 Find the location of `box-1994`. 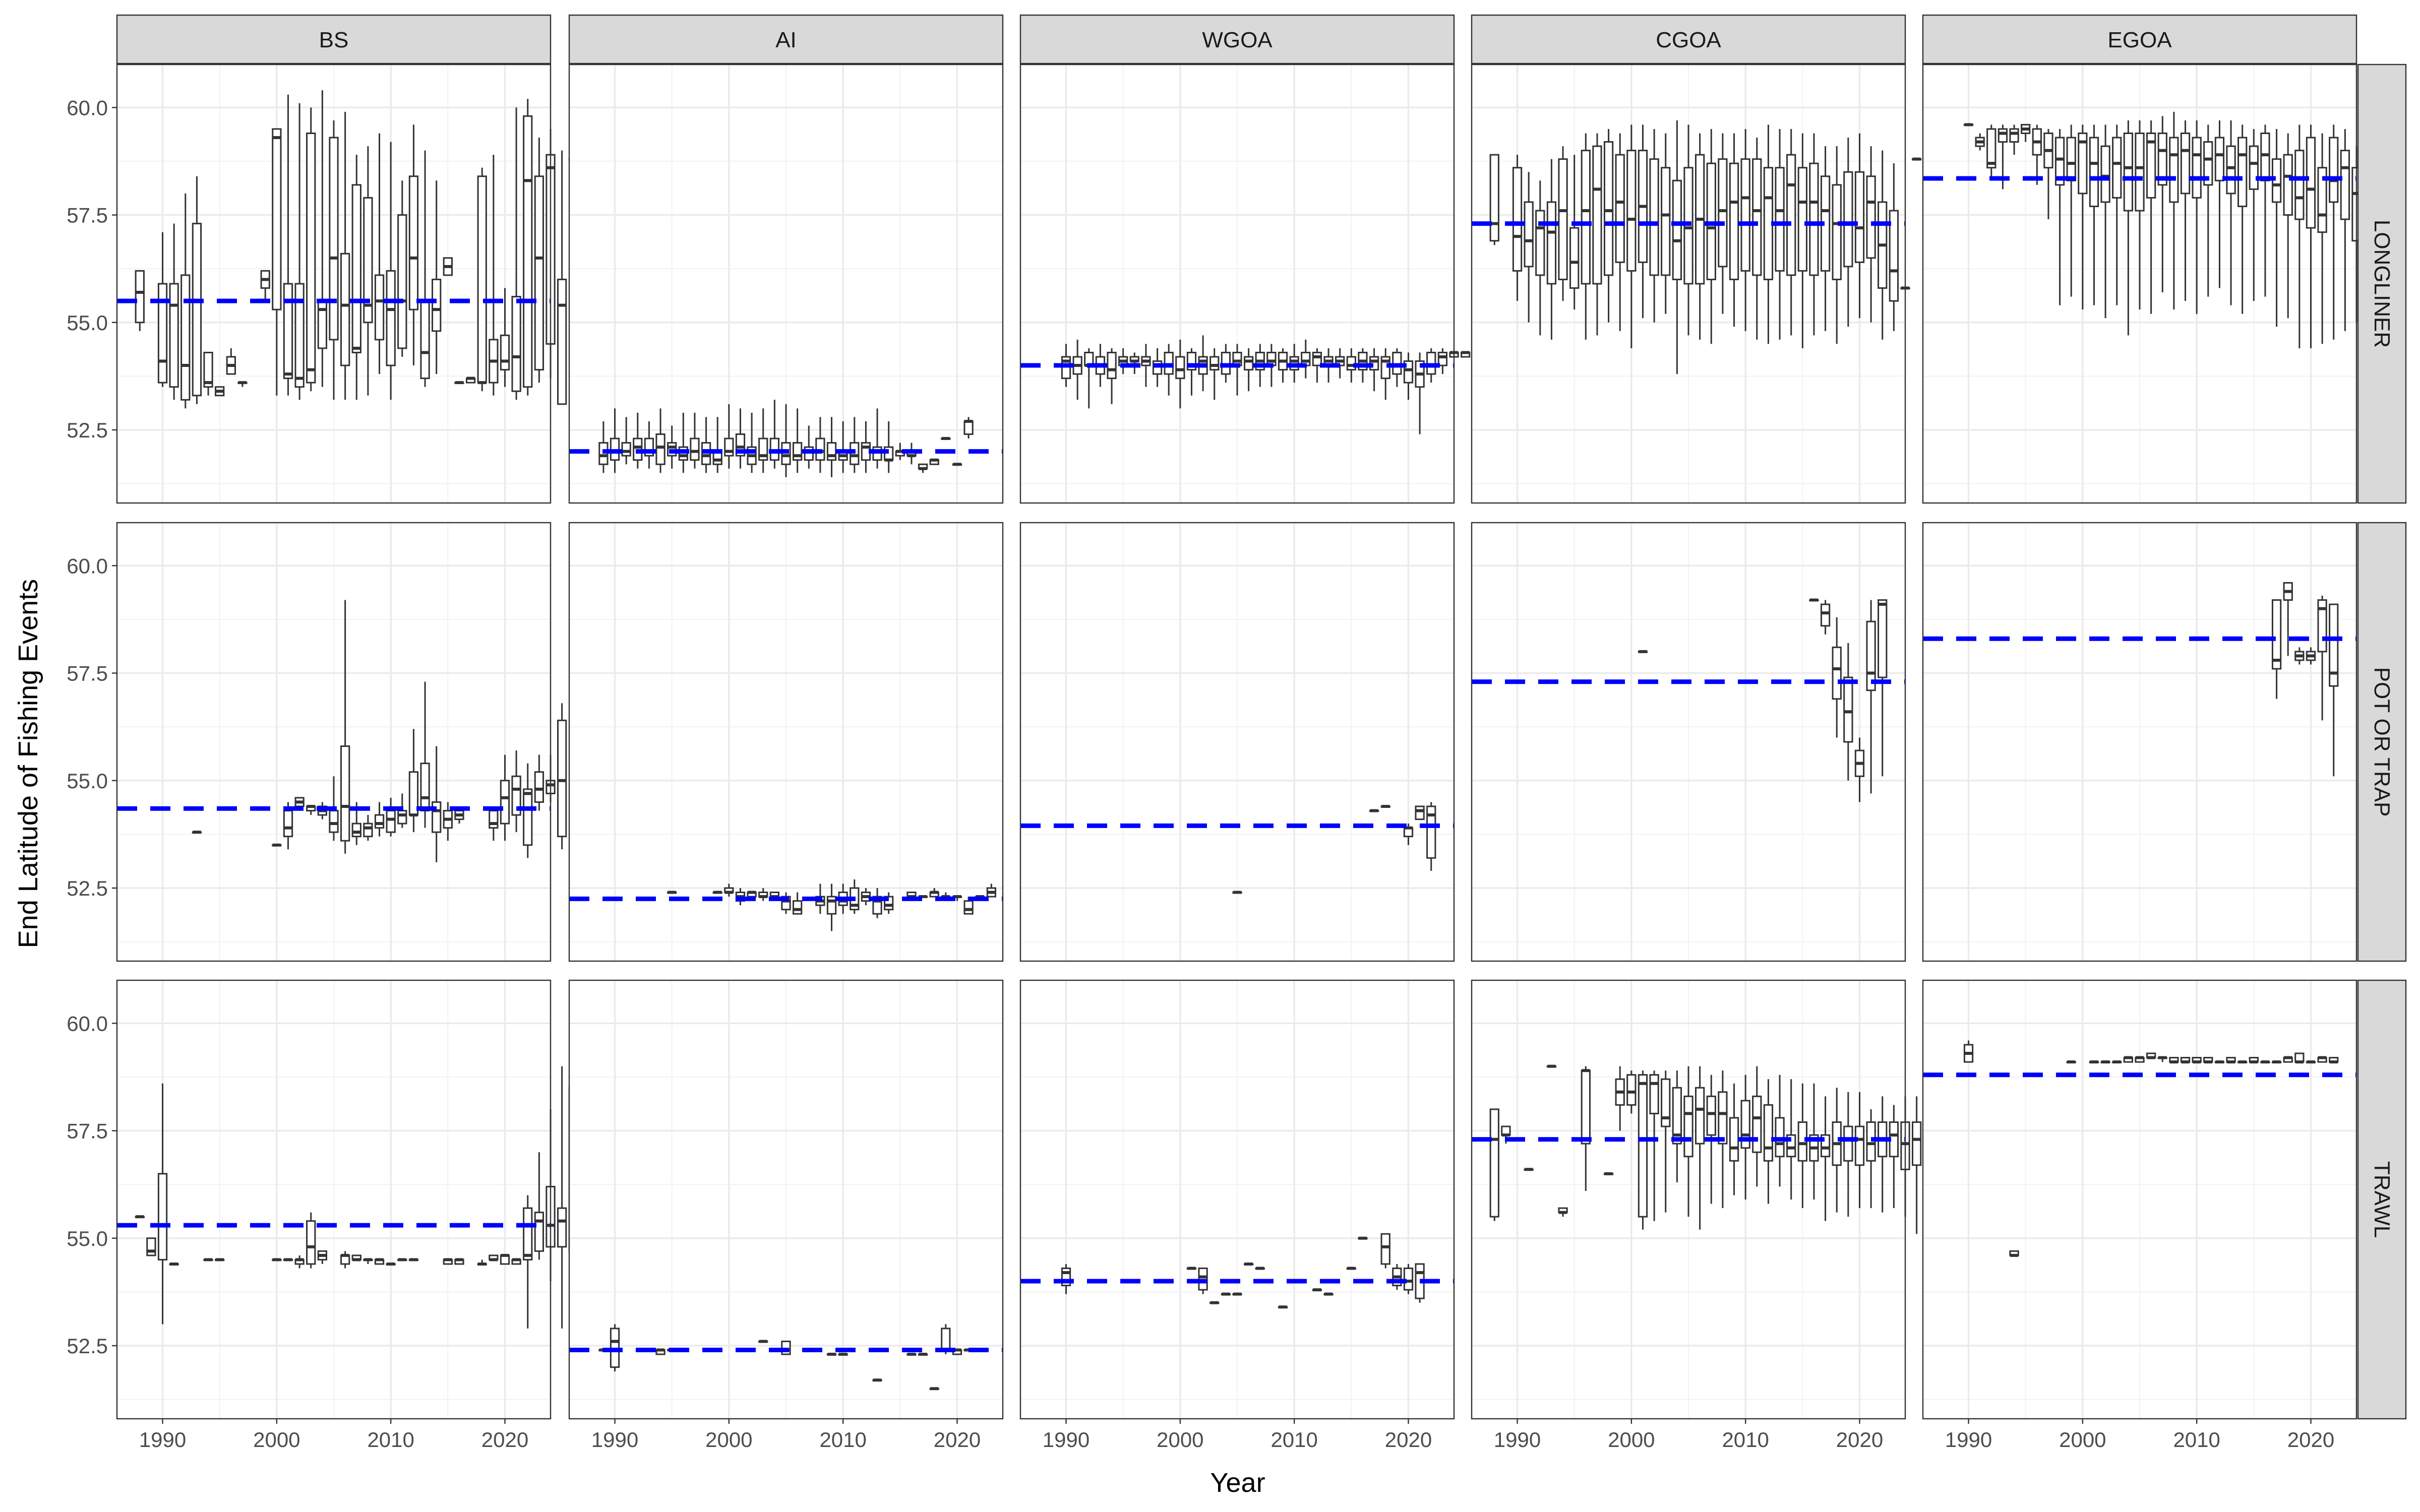

box-1994 is located at coordinates (1112, 376).